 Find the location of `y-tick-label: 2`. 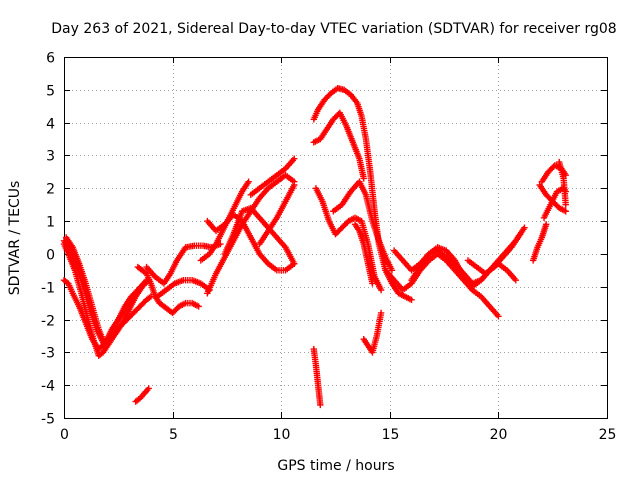

y-tick-label: 2 is located at coordinates (50, 190).